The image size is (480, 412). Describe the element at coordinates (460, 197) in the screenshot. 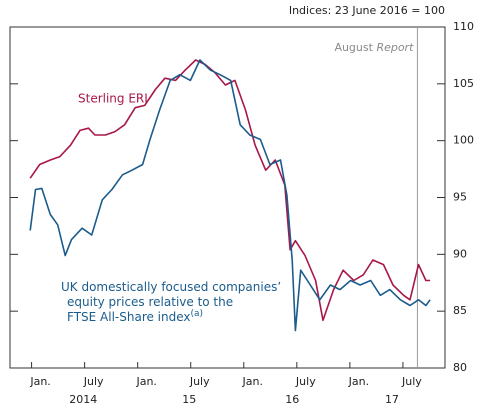

I see `y-tick-label: 95` at that location.